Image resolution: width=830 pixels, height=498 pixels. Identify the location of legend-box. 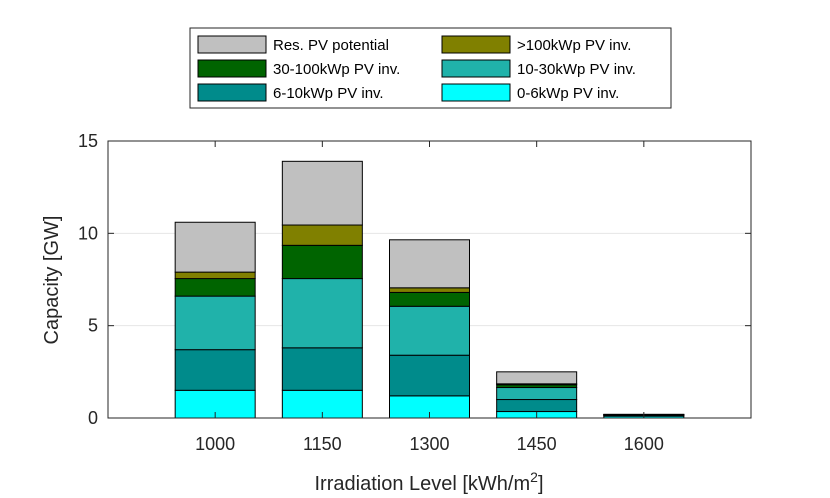
(430, 68).